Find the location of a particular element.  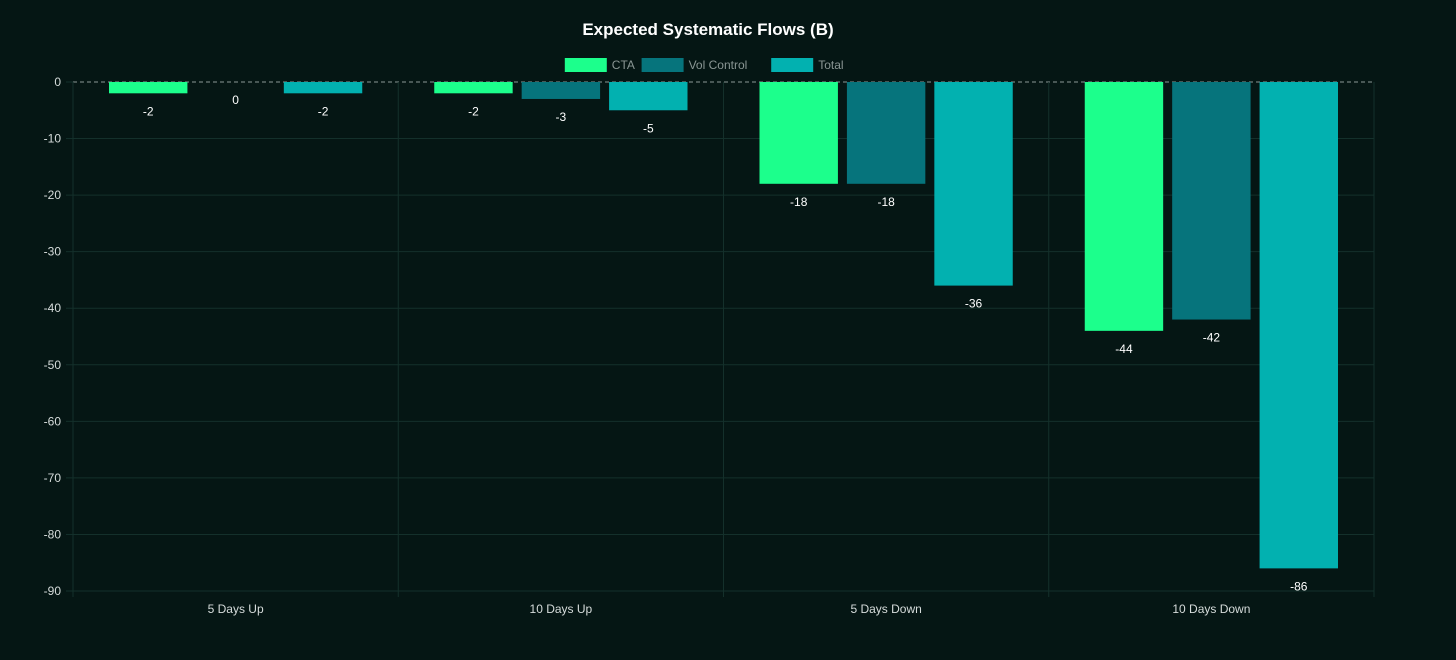

y-tick-label: -60 is located at coordinates (53, 421).